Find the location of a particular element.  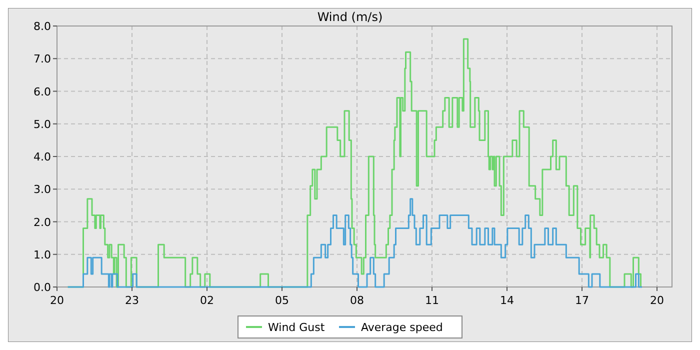

x-tick-label: 08 is located at coordinates (357, 300).